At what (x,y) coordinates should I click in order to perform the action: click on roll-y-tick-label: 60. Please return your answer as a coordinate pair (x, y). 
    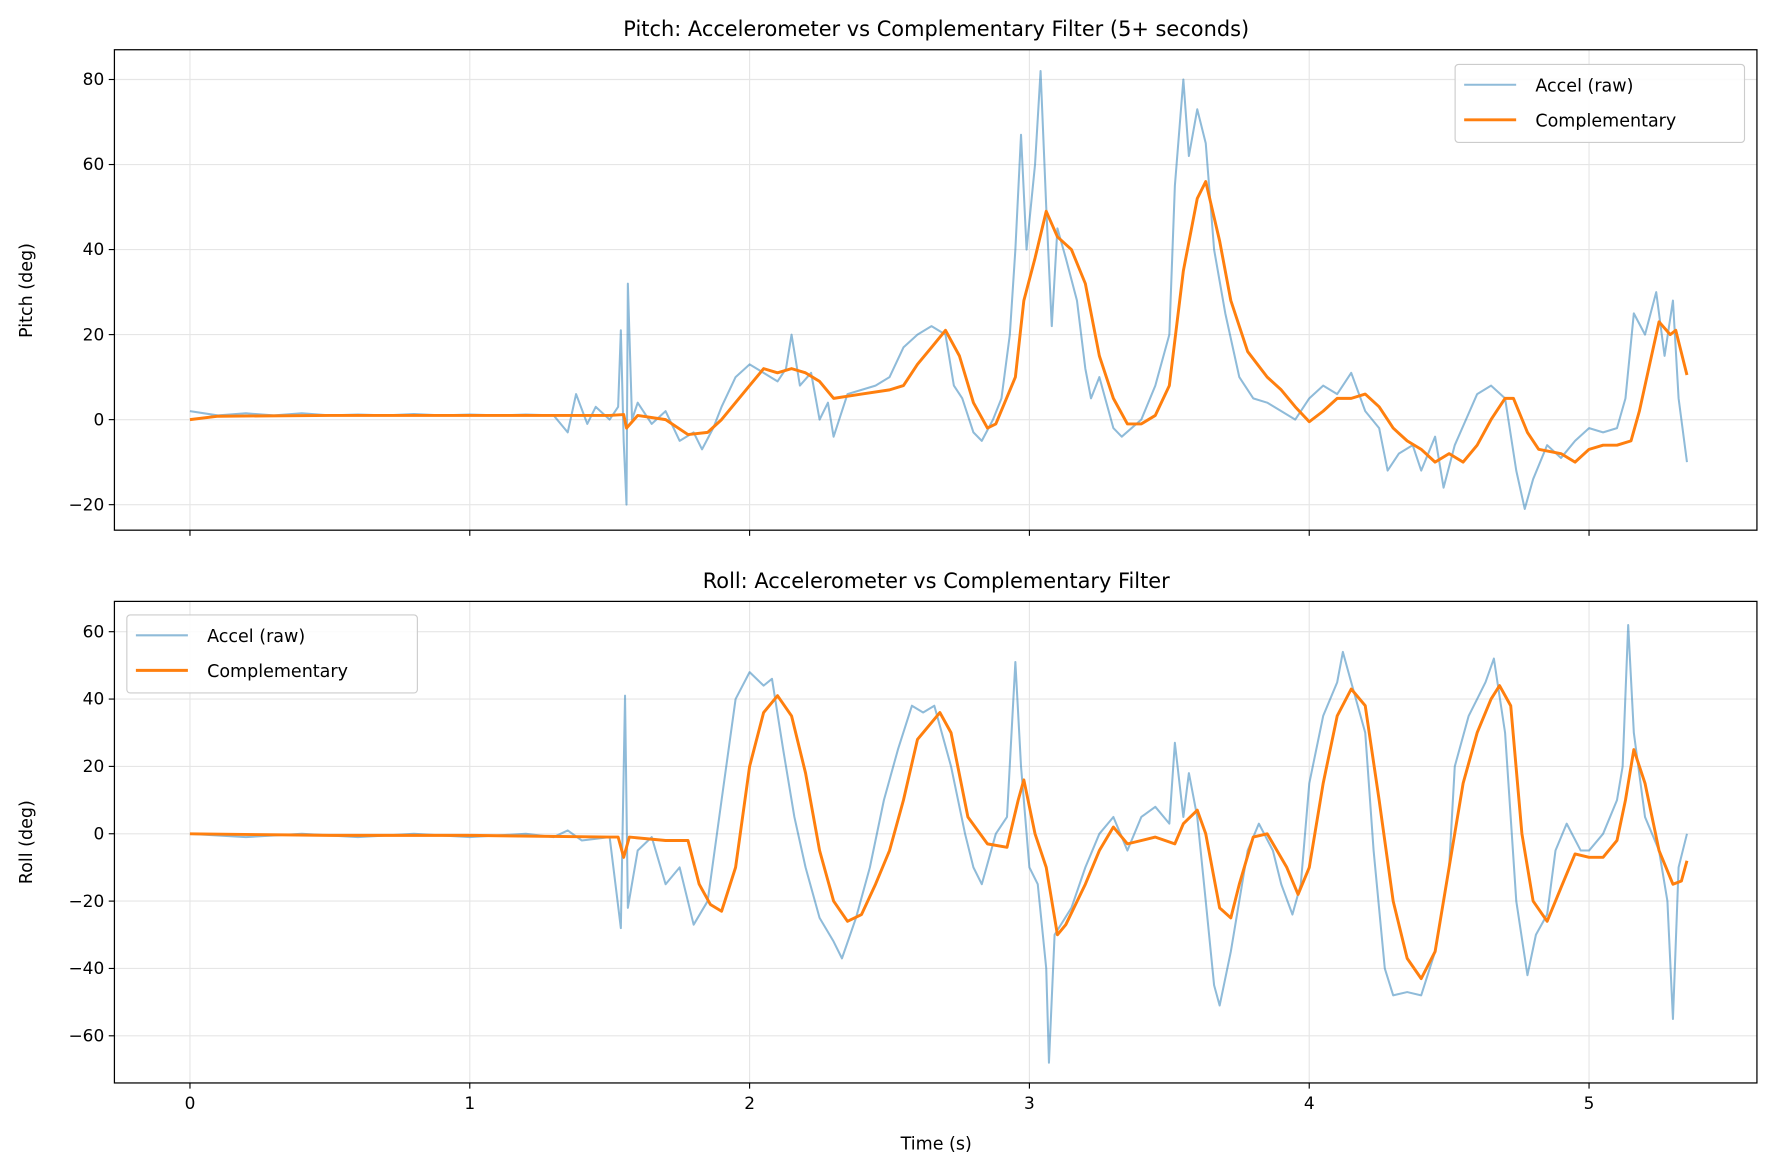
    Looking at the image, I should click on (94, 631).